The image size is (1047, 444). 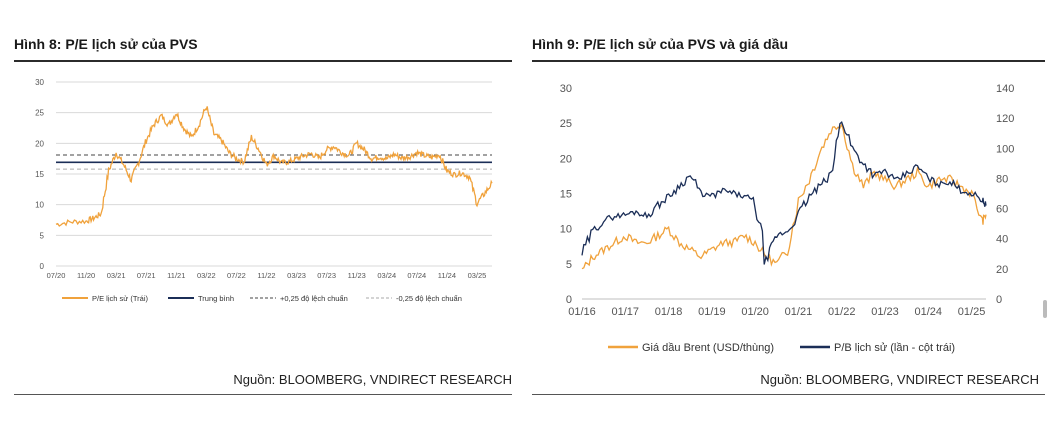 I want to click on x-tick-label: 11/23, so click(x=357, y=275).